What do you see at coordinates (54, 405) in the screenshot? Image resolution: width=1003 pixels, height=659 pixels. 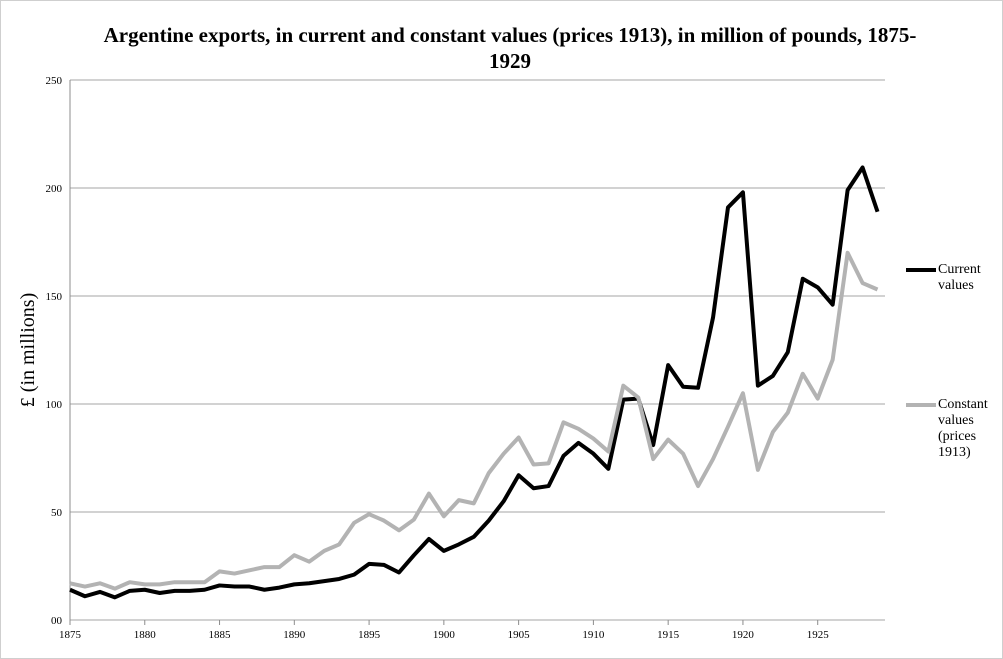 I see `y-tick-label: 100` at bounding box center [54, 405].